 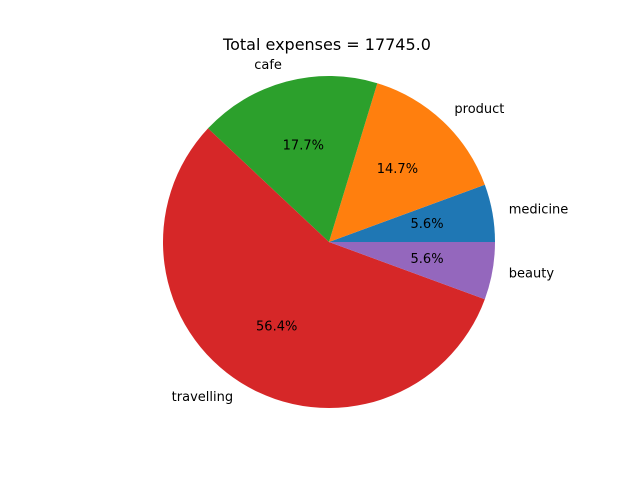 What do you see at coordinates (326, 44) in the screenshot?
I see `chart-title: Total expenses = 17745.0` at bounding box center [326, 44].